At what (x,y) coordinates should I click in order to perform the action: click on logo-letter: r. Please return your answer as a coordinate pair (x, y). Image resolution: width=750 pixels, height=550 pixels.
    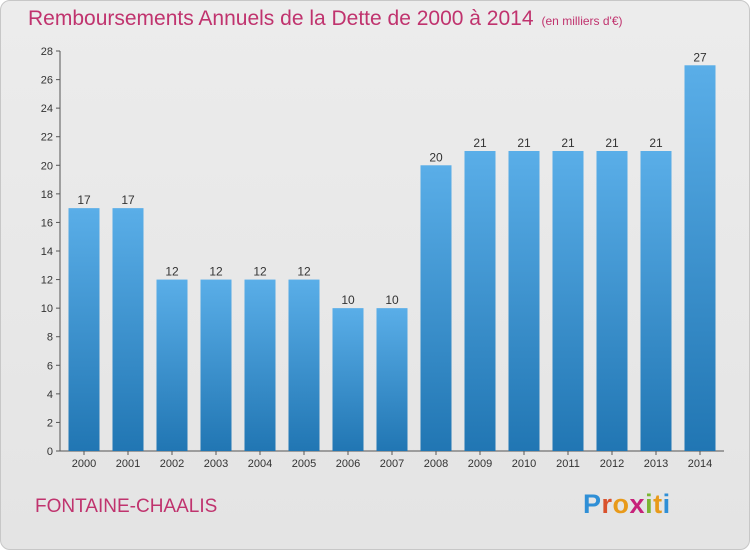
    Looking at the image, I should click on (607, 504).